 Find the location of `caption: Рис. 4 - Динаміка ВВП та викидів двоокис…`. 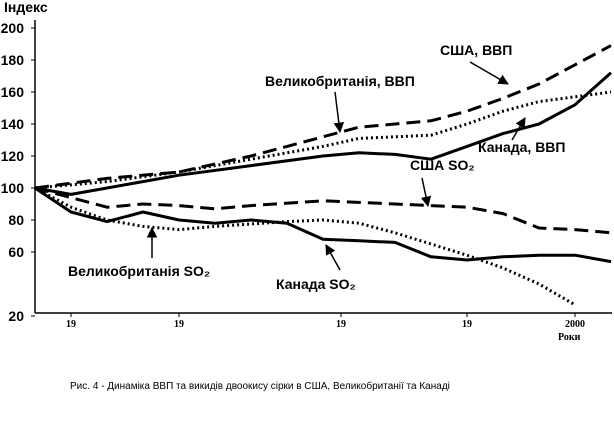

caption: Рис. 4 - Динаміка ВВП та викидів двоокис… is located at coordinates (260, 386).